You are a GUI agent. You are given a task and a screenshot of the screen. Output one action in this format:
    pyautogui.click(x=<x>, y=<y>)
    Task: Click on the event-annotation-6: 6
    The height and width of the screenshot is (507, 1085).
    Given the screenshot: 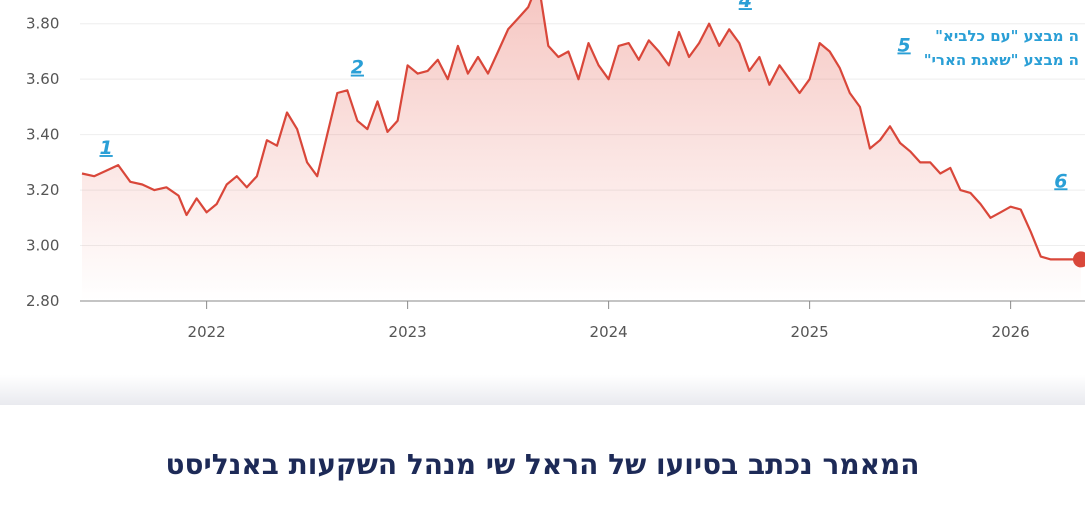 What is the action you would take?
    pyautogui.click(x=1060, y=181)
    